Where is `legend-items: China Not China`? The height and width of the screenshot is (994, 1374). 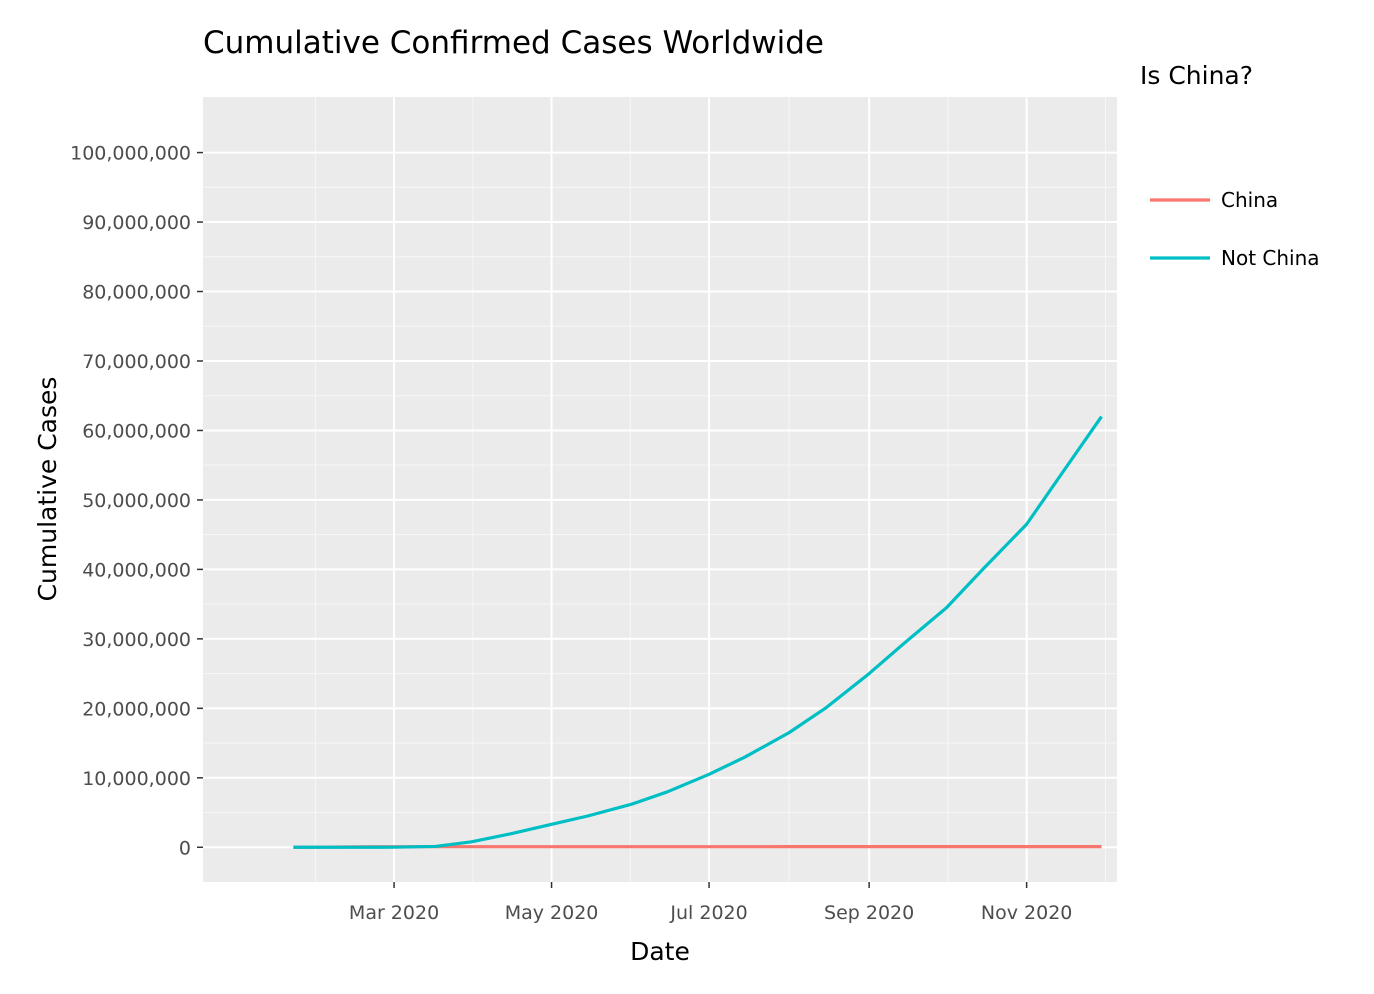 legend-items: China Not China is located at coordinates (1235, 229).